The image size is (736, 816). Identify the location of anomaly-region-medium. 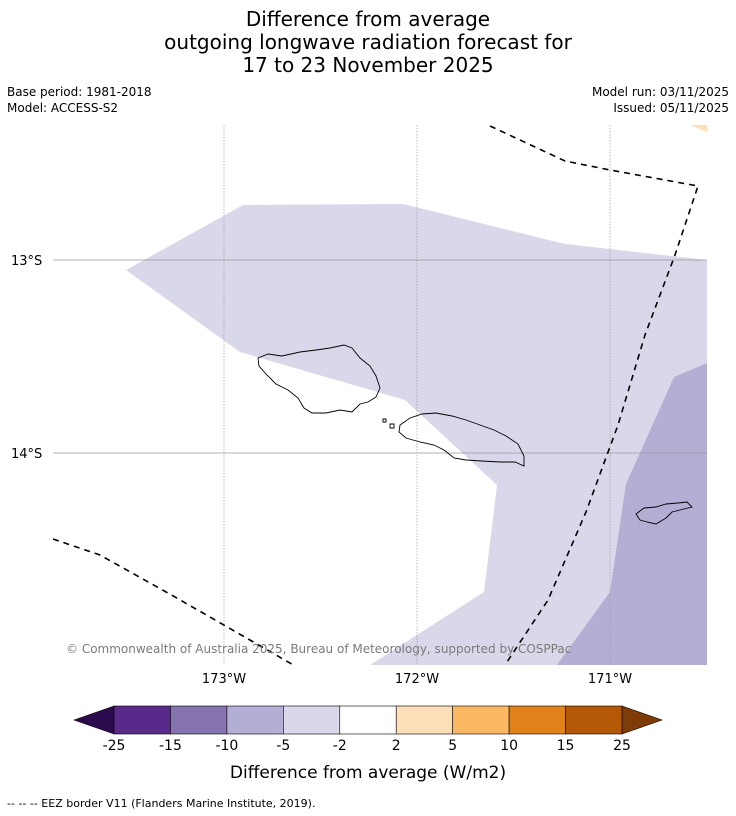
(632, 514).